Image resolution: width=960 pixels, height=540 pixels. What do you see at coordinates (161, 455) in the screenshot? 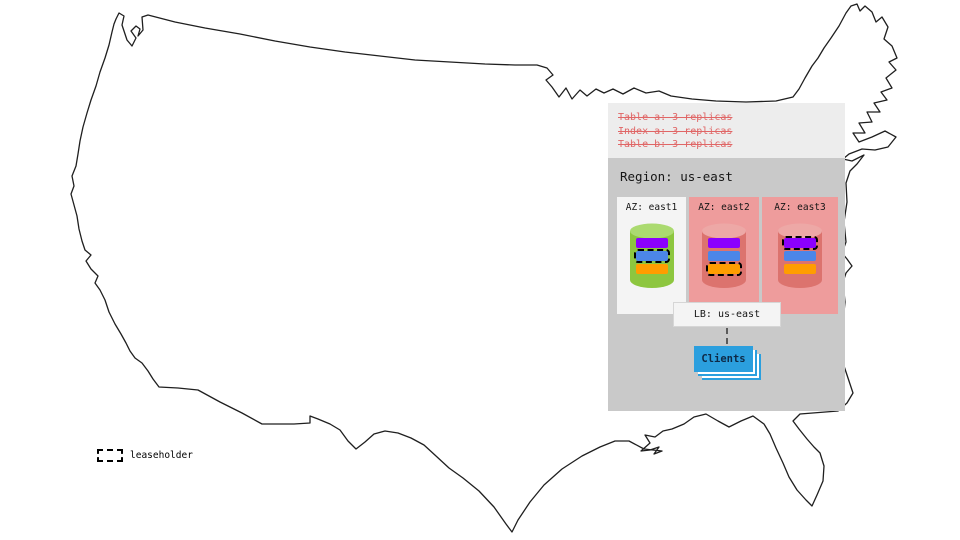
I see `leaseholder-label: leaseholder` at bounding box center [161, 455].